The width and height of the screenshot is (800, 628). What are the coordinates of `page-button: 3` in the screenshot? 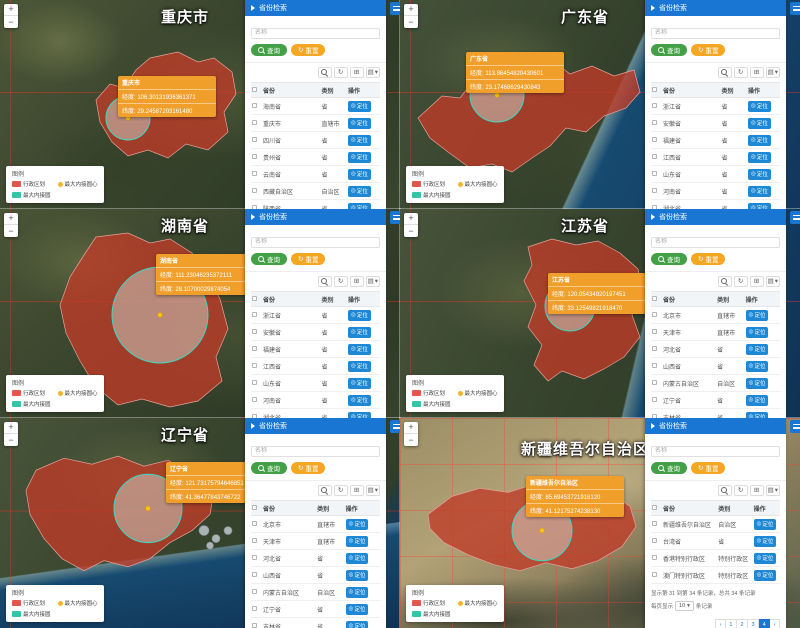 It's located at (754, 623).